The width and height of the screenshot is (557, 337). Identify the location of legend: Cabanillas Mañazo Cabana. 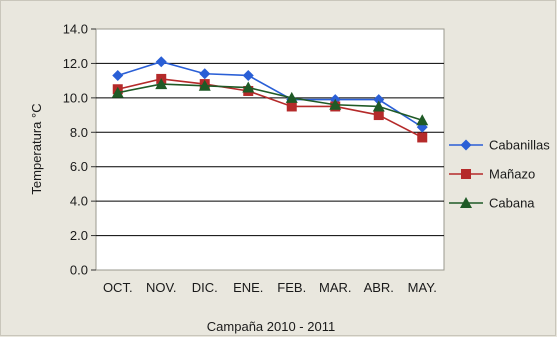
(499, 174).